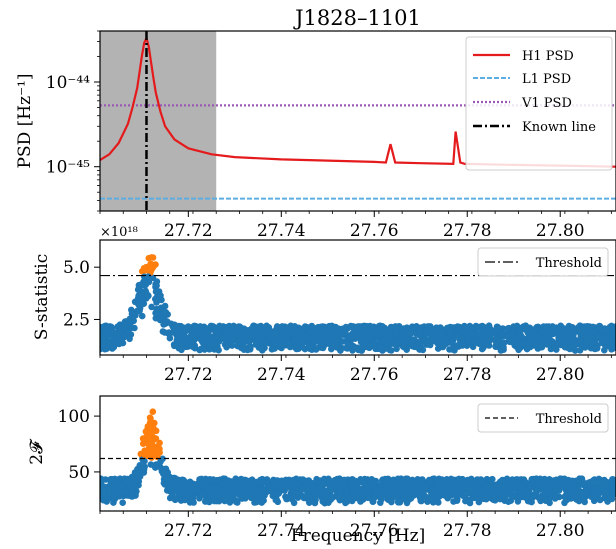  I want to click on legend-l1-label: L1 PSD, so click(546, 79).